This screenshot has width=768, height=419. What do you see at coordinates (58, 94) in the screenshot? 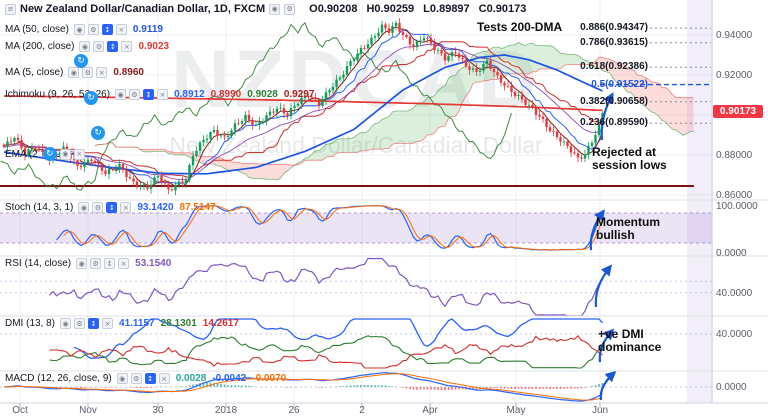
I see `indicator-label: Ichimoku (9, 26, 52, 26)` at bounding box center [58, 94].